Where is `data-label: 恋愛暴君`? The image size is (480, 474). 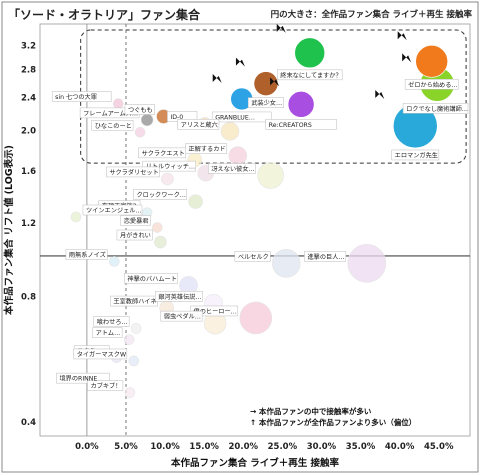 data-label: 恋愛暴君 is located at coordinates (136, 221).